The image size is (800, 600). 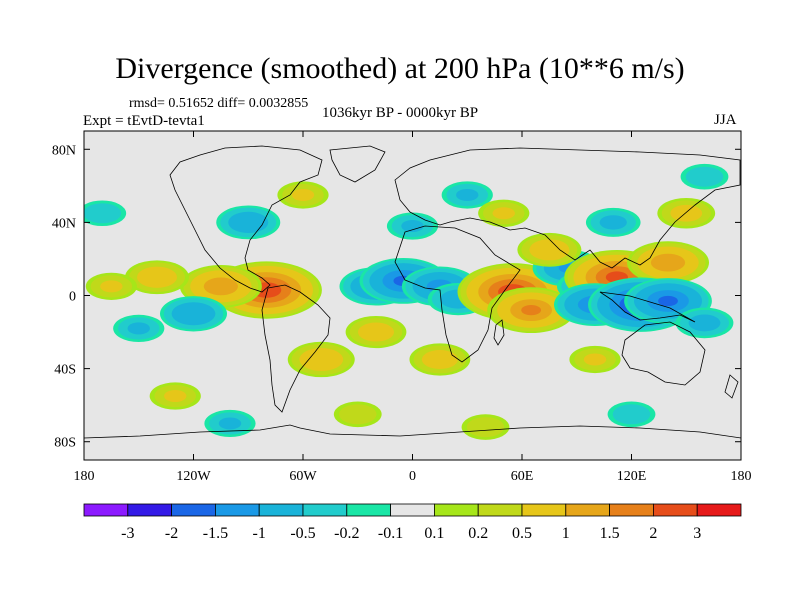 I want to click on coastline-greenland, so click(x=357, y=164).